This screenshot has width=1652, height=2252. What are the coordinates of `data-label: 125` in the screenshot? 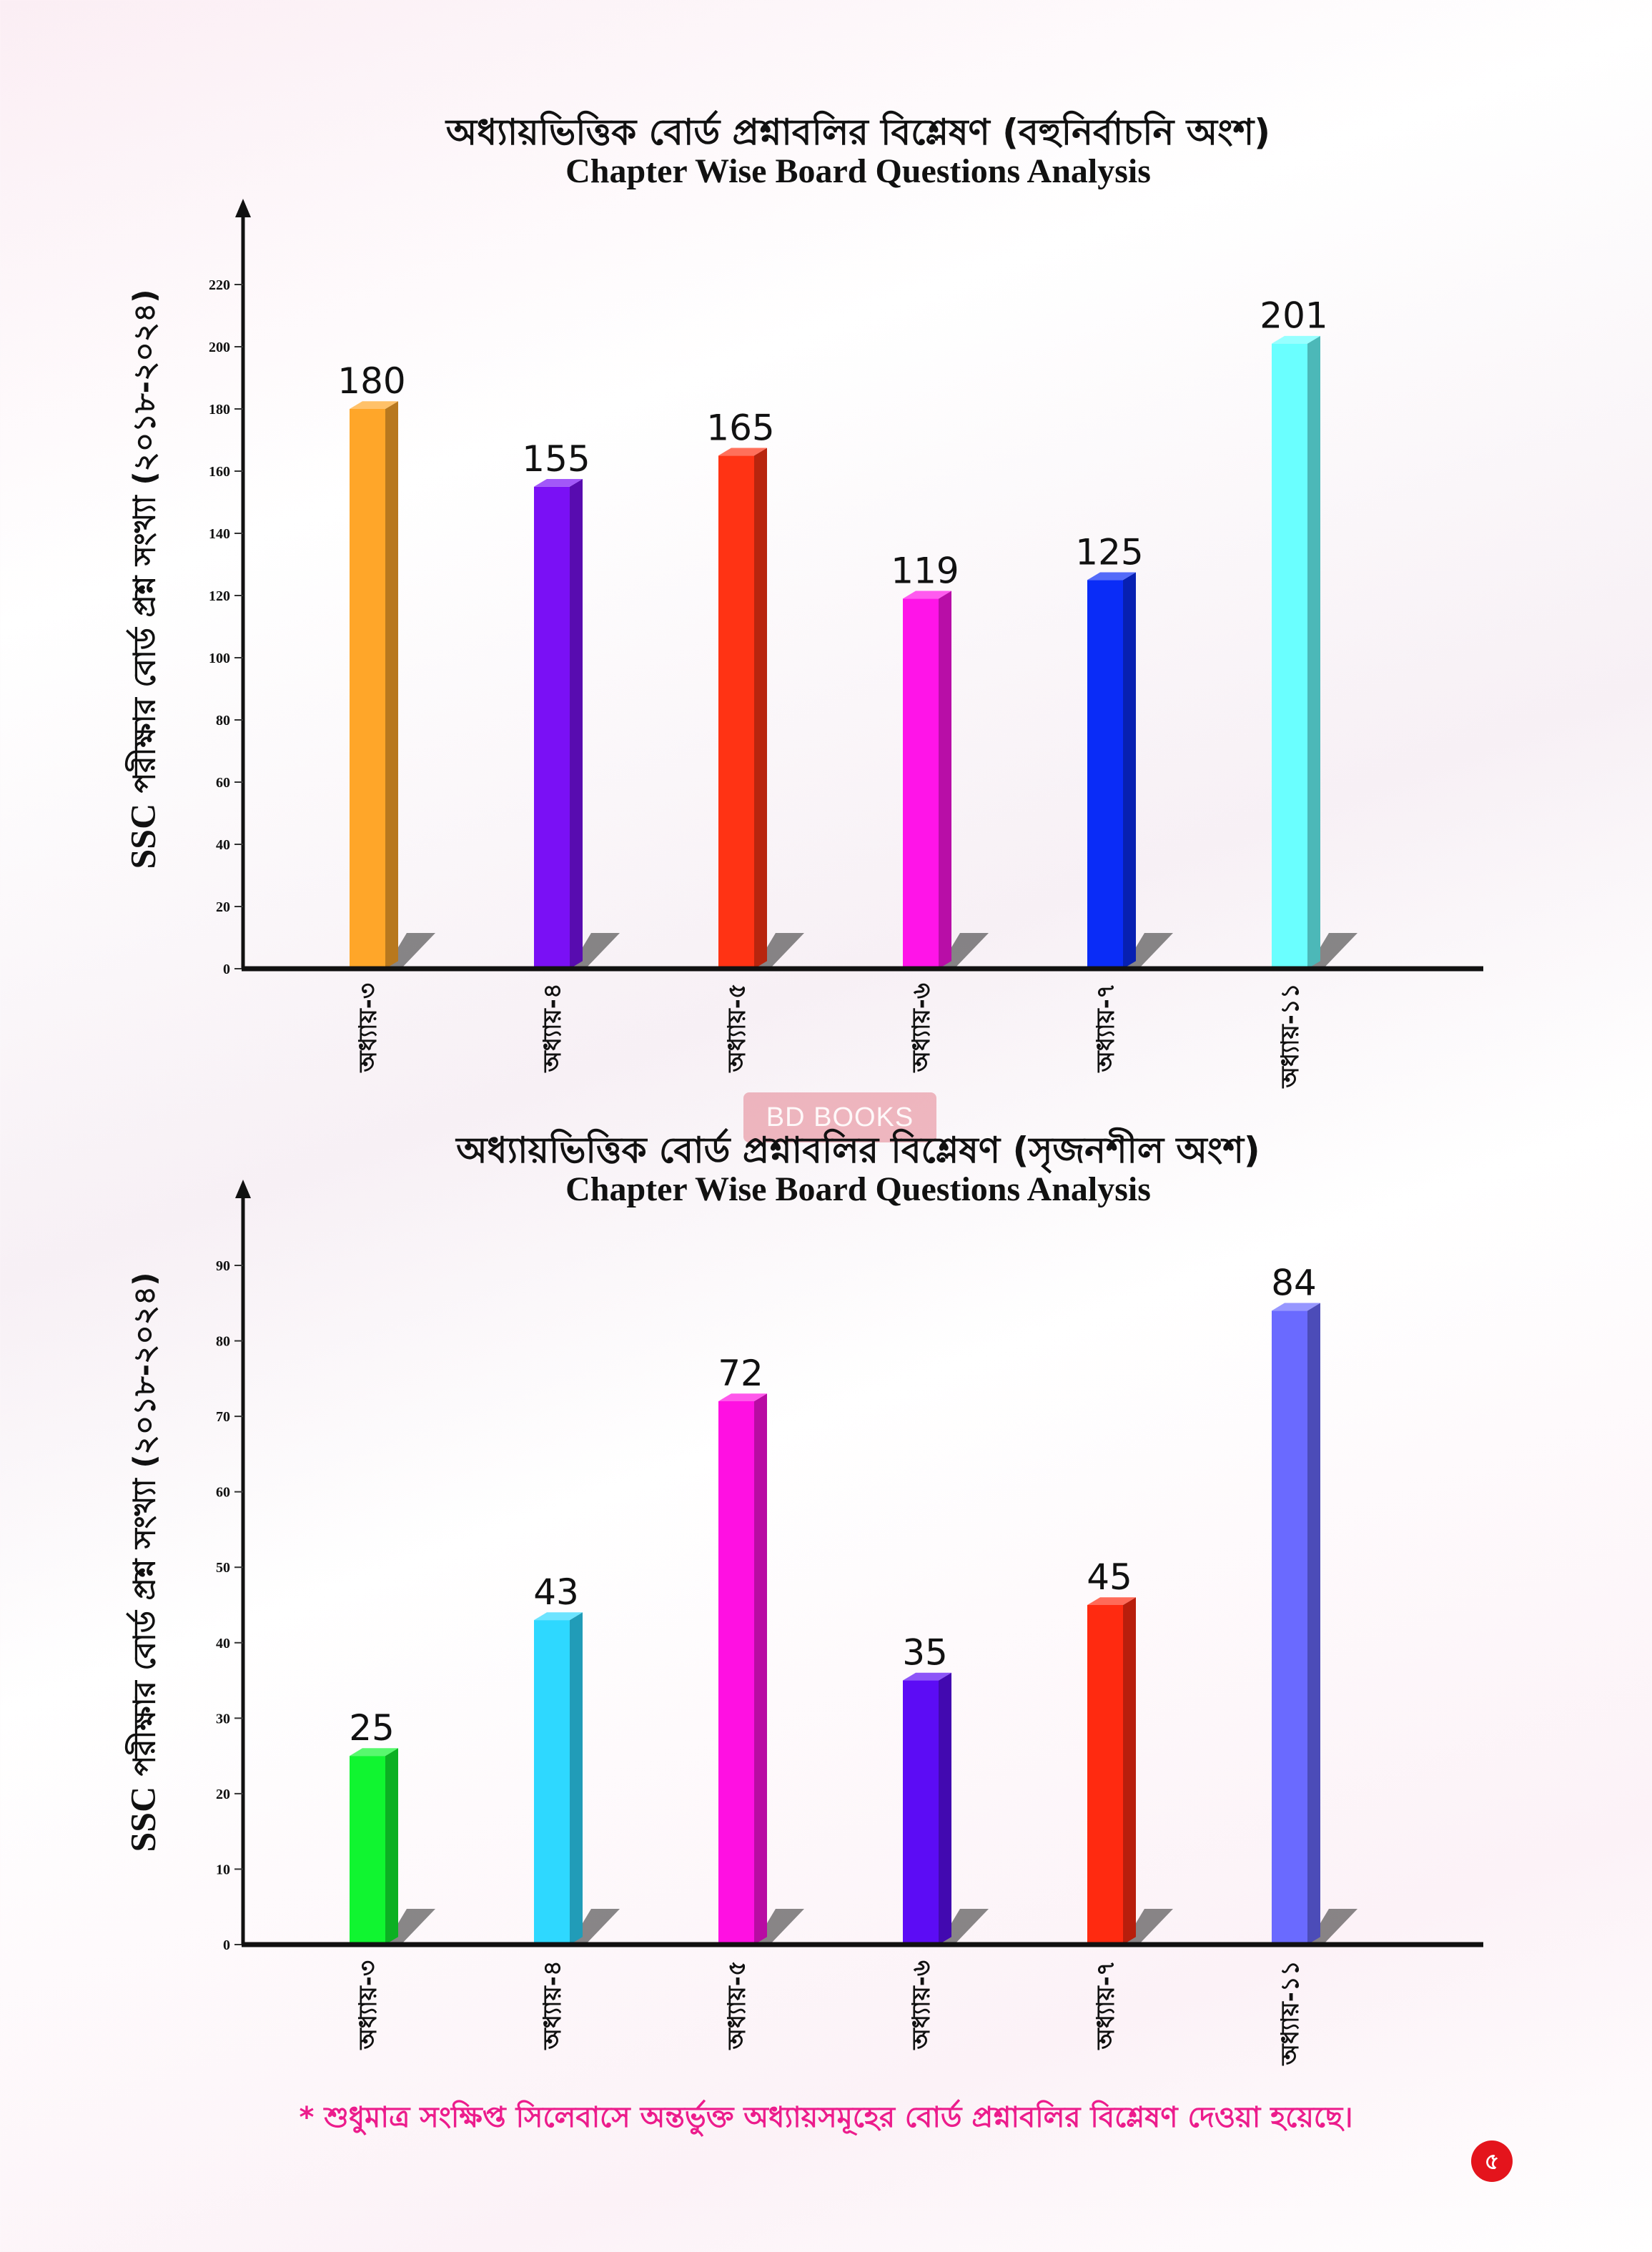 It's located at (1109, 552).